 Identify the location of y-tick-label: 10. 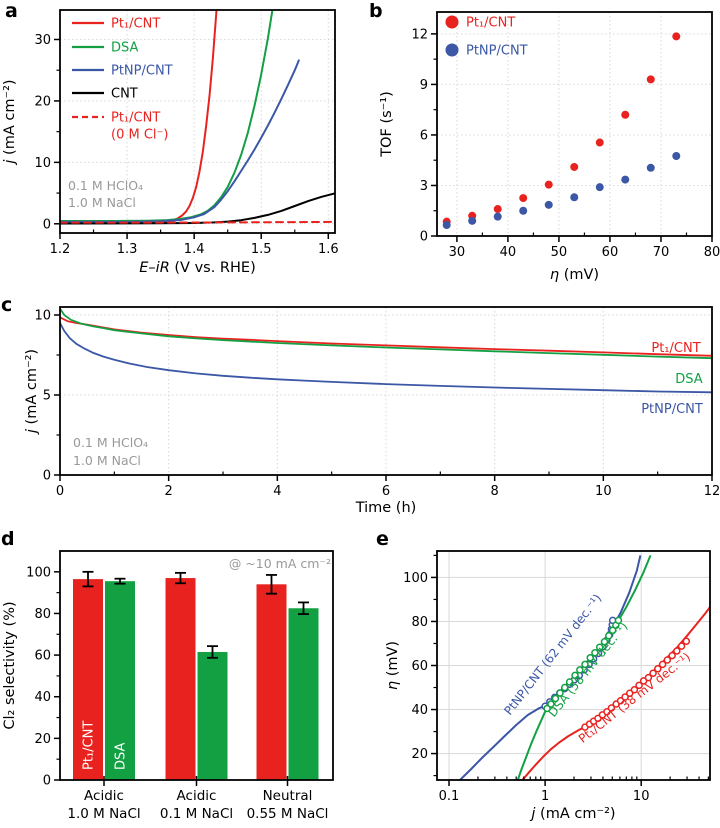
(42, 316).